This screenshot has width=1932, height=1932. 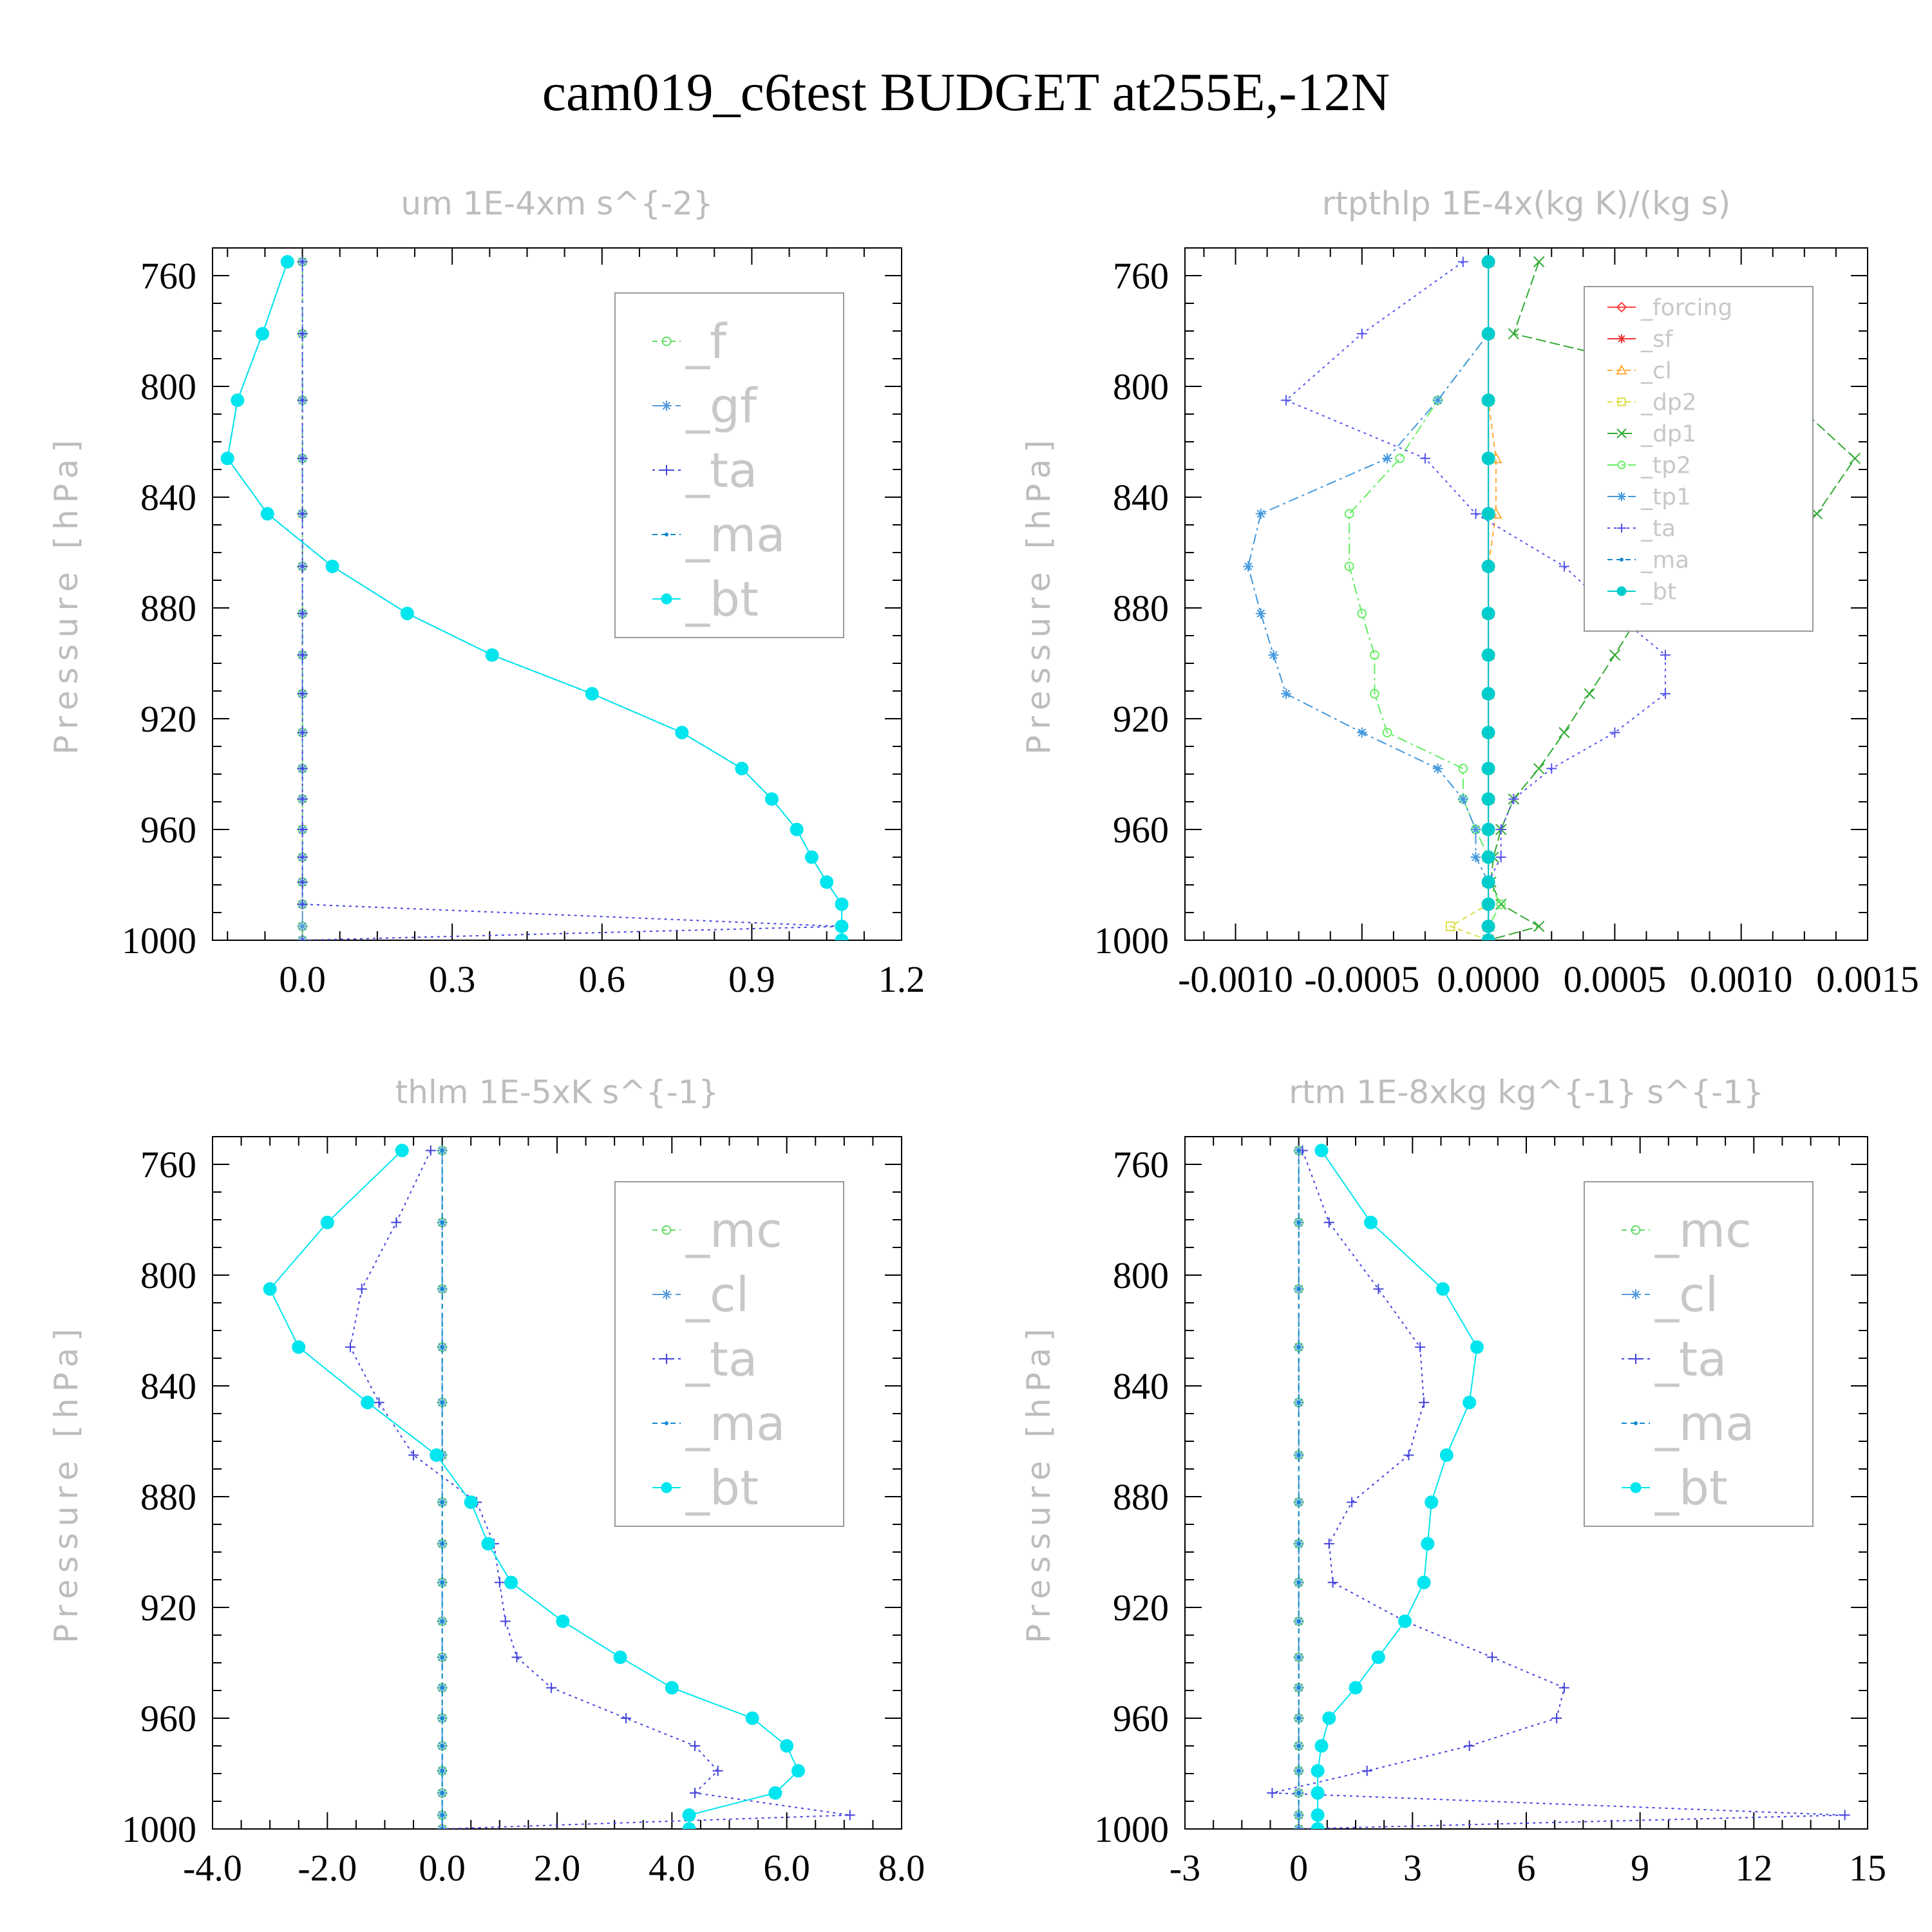 What do you see at coordinates (1656, 371) in the screenshot?
I see `legend-label: _cl` at bounding box center [1656, 371].